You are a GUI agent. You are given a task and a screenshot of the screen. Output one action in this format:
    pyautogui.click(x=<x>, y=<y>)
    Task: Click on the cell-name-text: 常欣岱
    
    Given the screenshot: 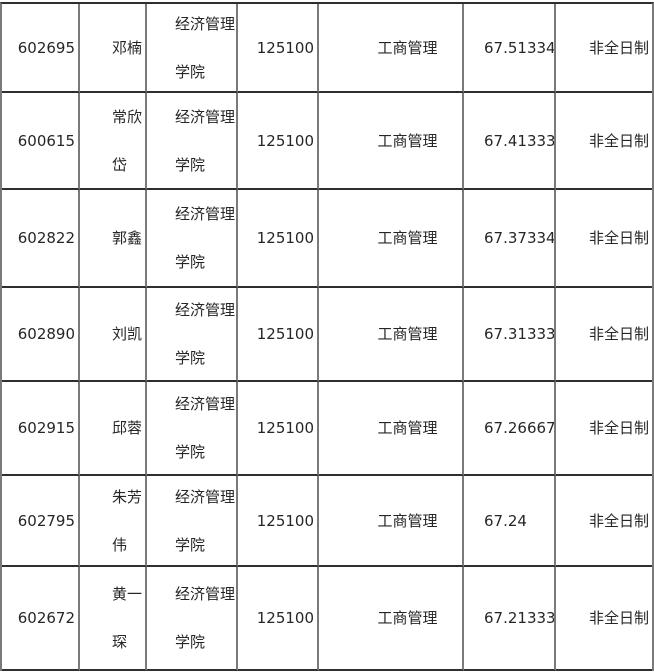 What is the action you would take?
    pyautogui.click(x=126, y=140)
    